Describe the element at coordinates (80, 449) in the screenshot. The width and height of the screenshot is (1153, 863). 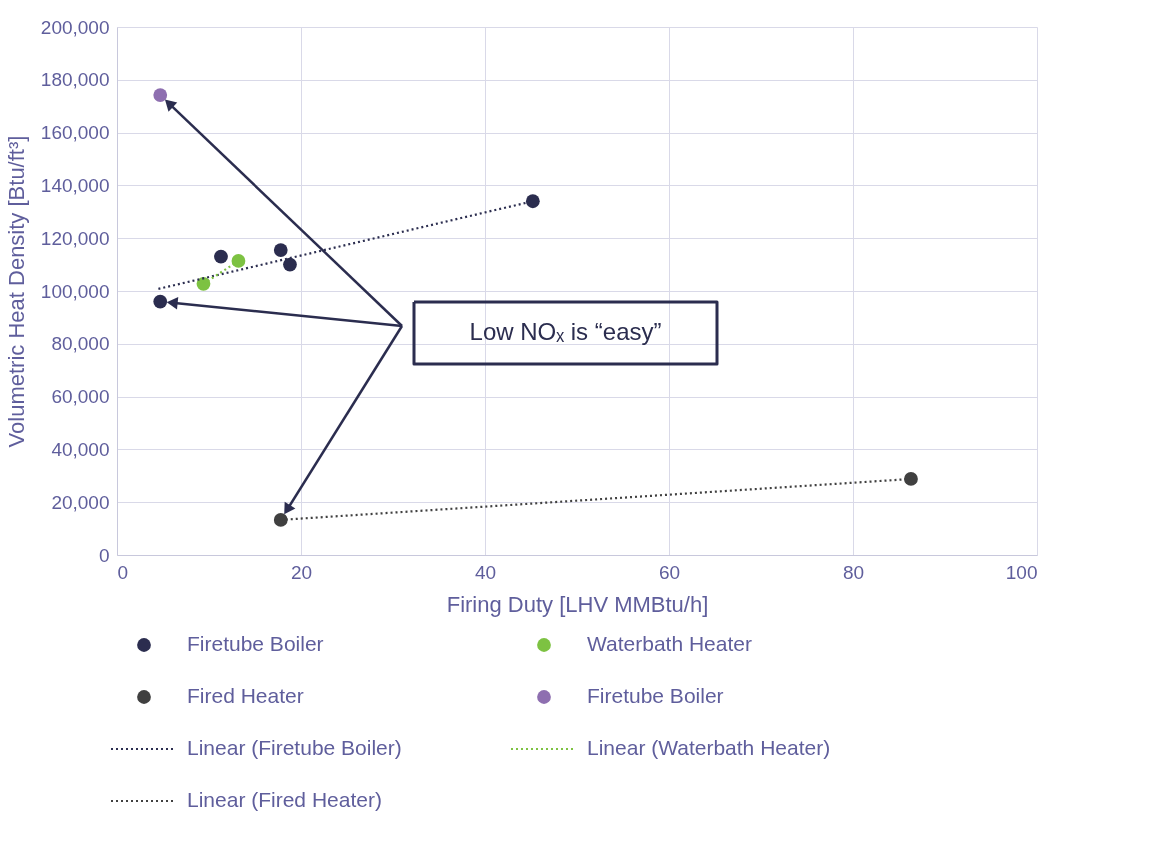
I see `y-tick-label: 40,000` at that location.